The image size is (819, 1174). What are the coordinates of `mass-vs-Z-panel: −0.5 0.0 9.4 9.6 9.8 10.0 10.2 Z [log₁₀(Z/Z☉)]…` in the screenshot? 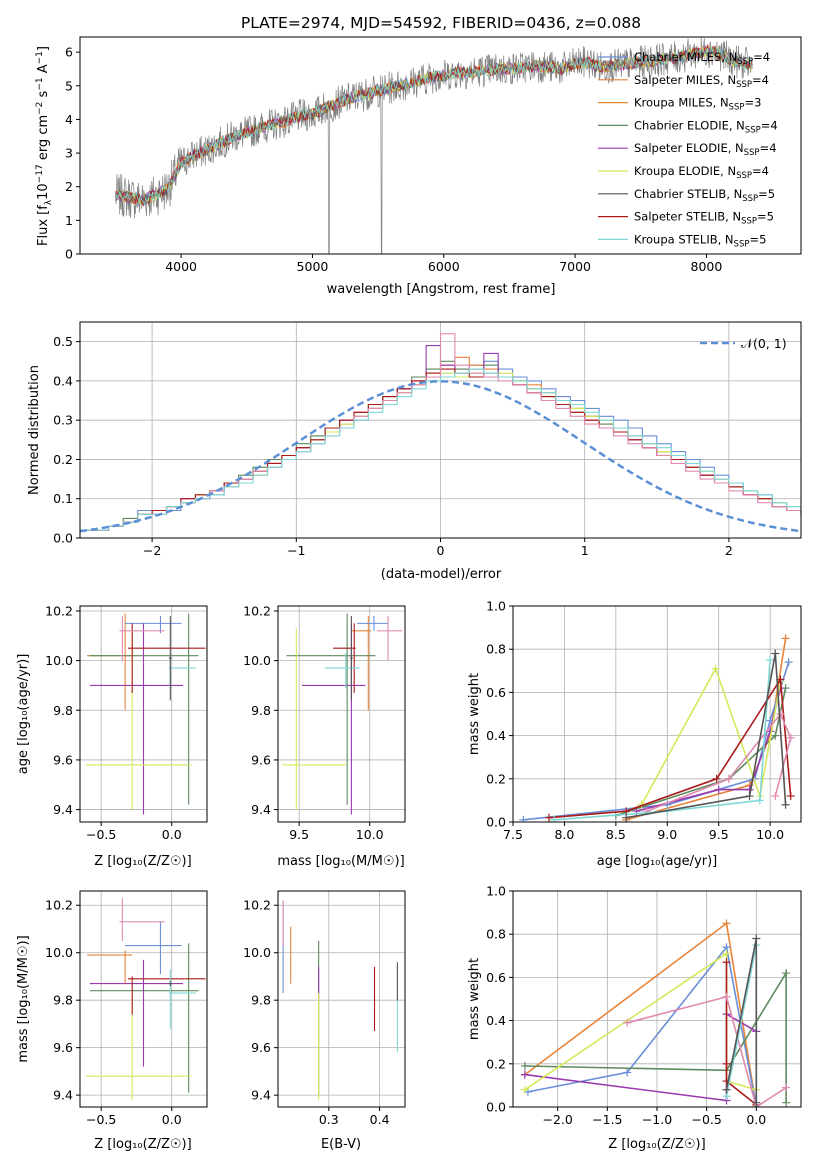 It's located at (112, 1021).